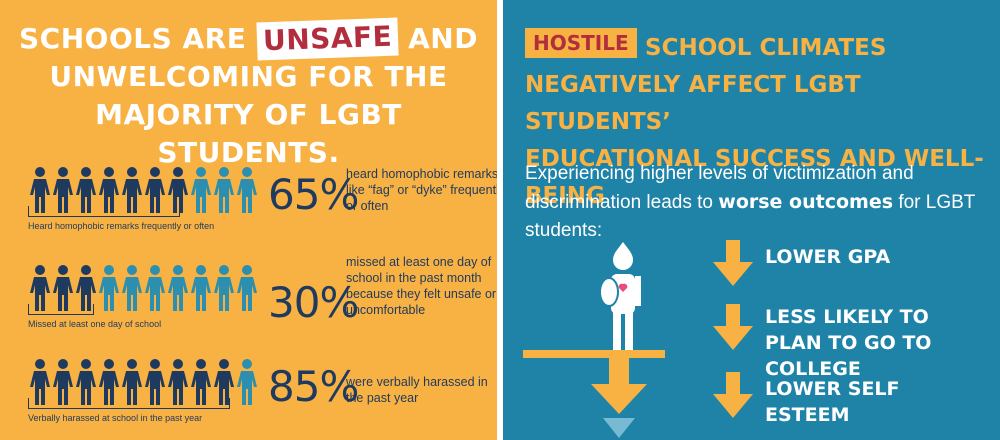 Image resolution: width=1000 pixels, height=440 pixels. I want to click on unsafe-tag: UNSAFE, so click(327, 39).